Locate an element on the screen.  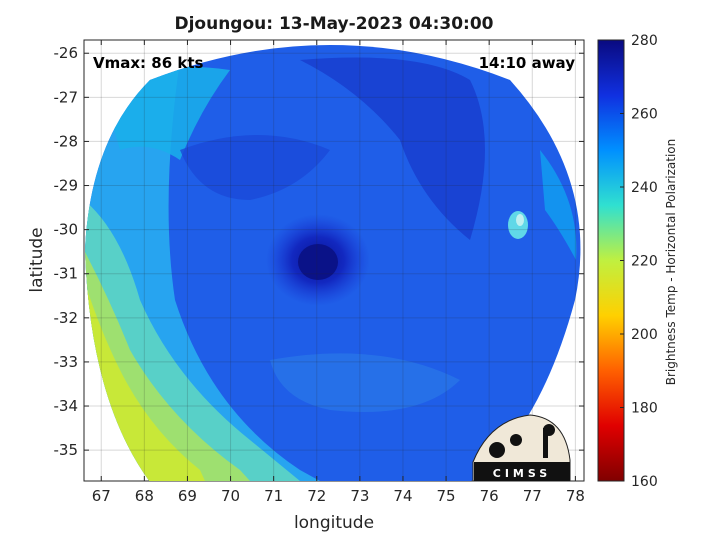
colorbar is located at coordinates (611, 260).